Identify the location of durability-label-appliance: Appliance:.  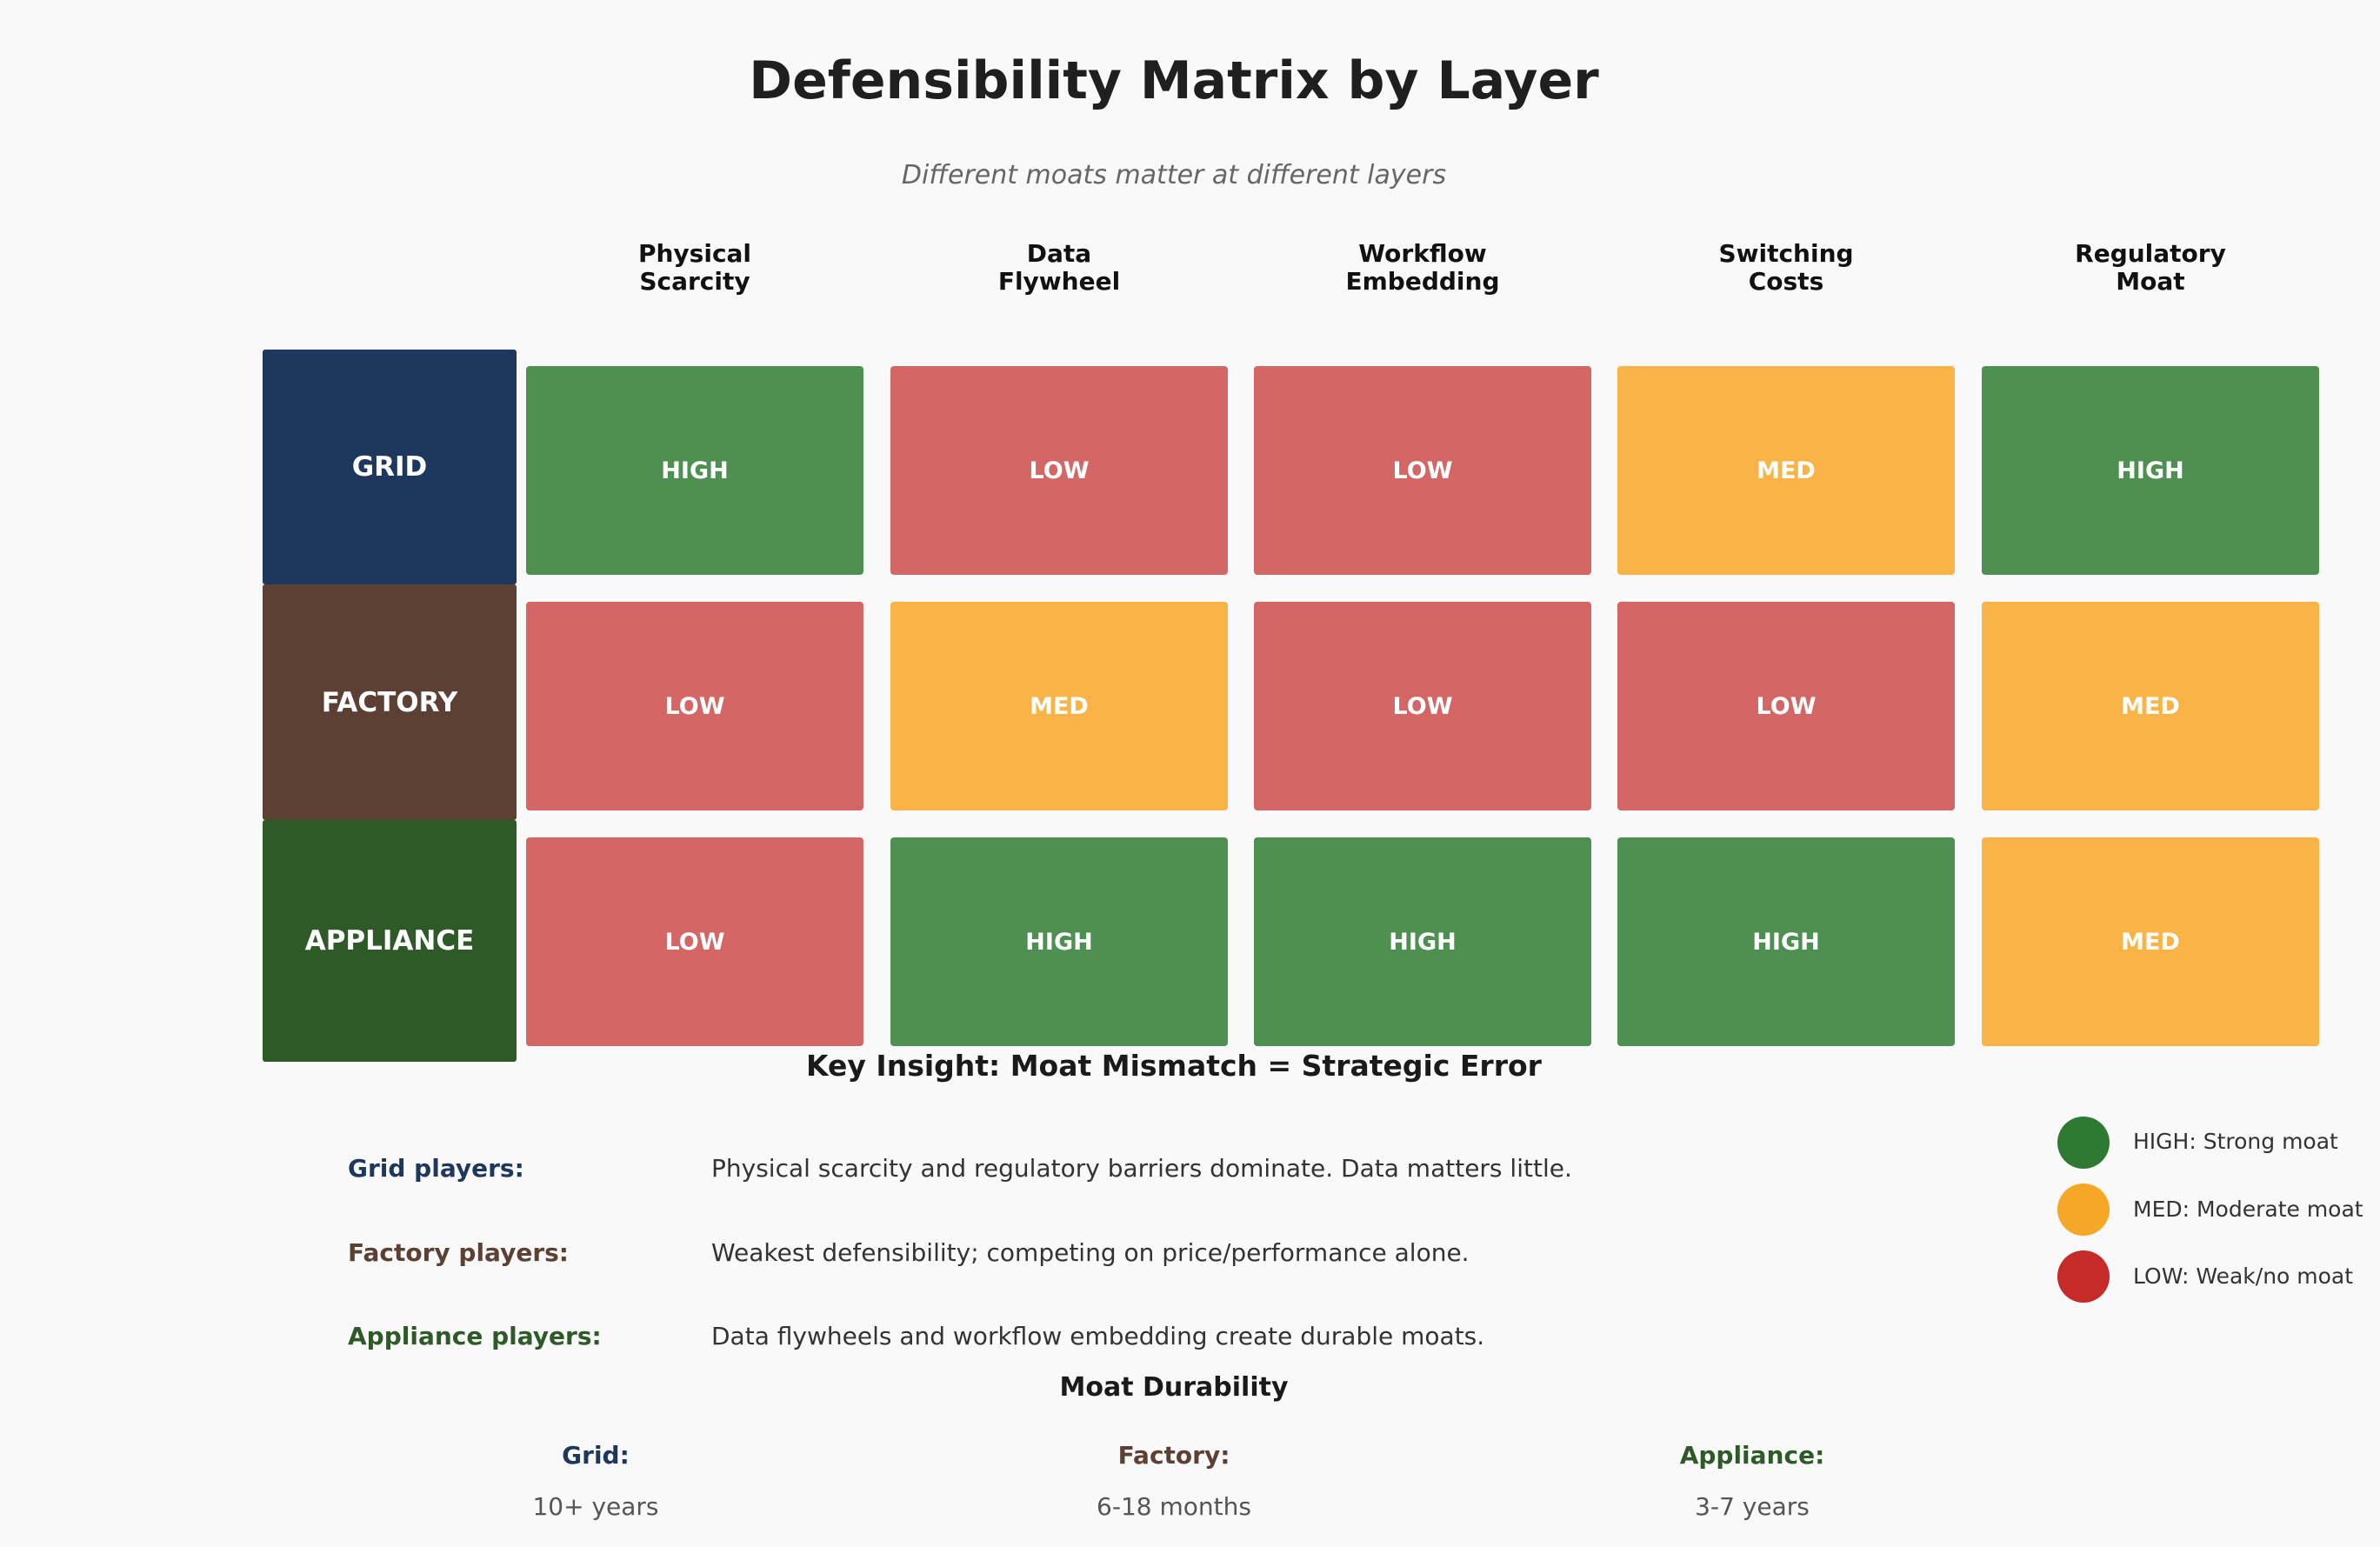
(1752, 1455).